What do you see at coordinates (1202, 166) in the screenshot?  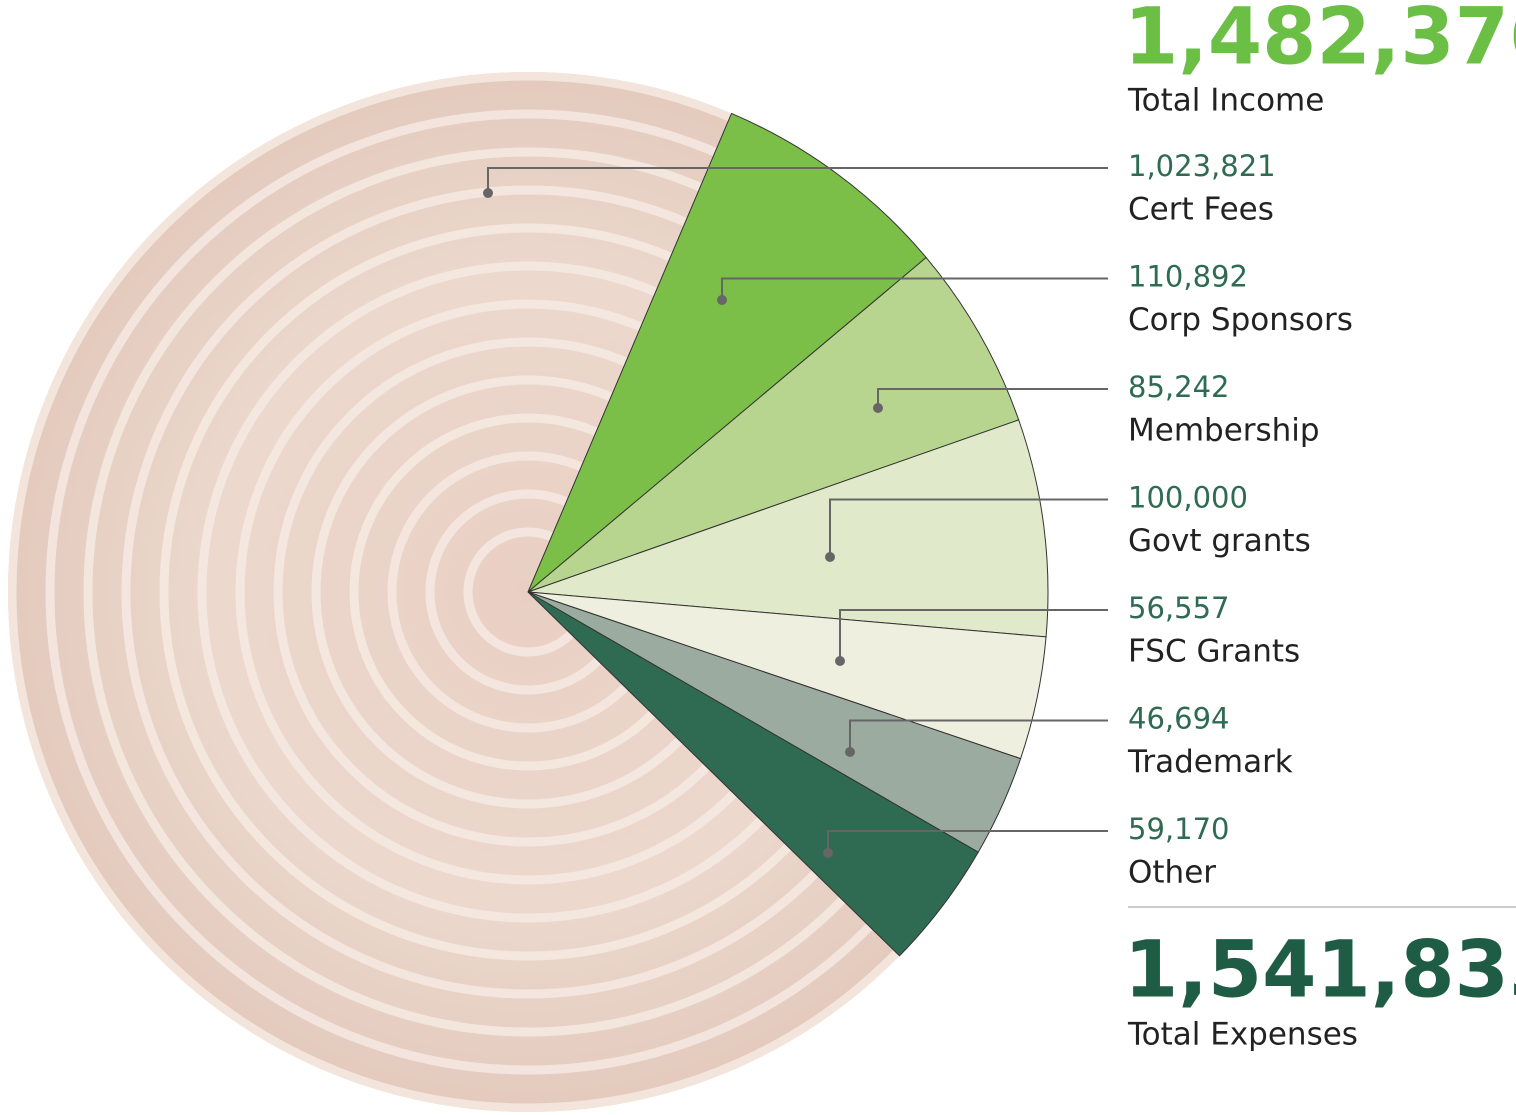 I see `value-label: 1,023,821` at bounding box center [1202, 166].